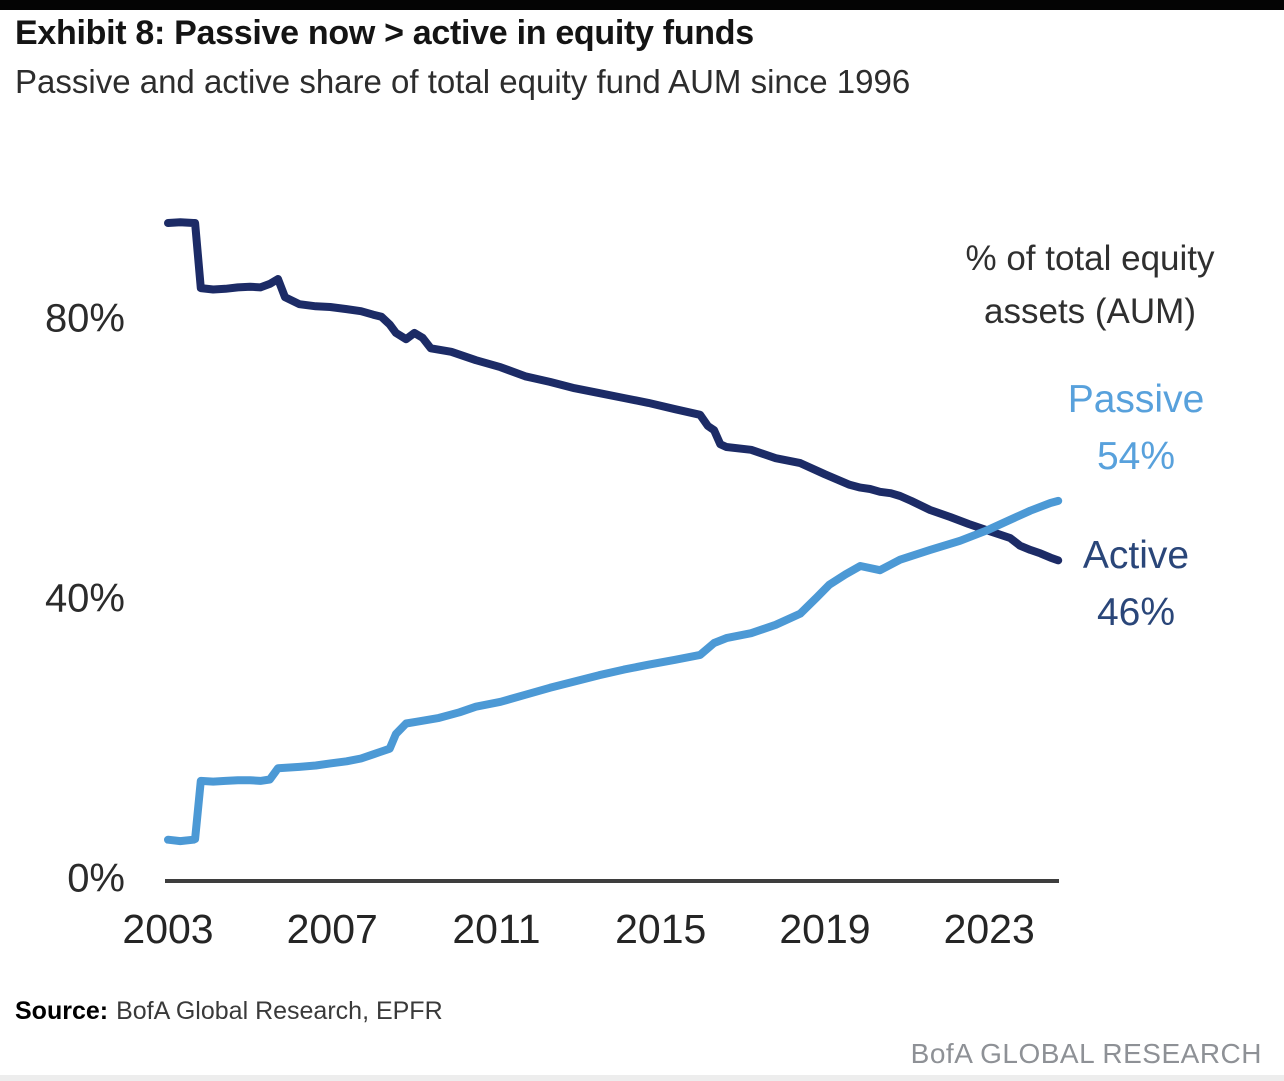 The width and height of the screenshot is (1284, 1081). Describe the element at coordinates (1086, 1053) in the screenshot. I see `brand-footer: BofA GLOBAL RESEARCH` at that location.